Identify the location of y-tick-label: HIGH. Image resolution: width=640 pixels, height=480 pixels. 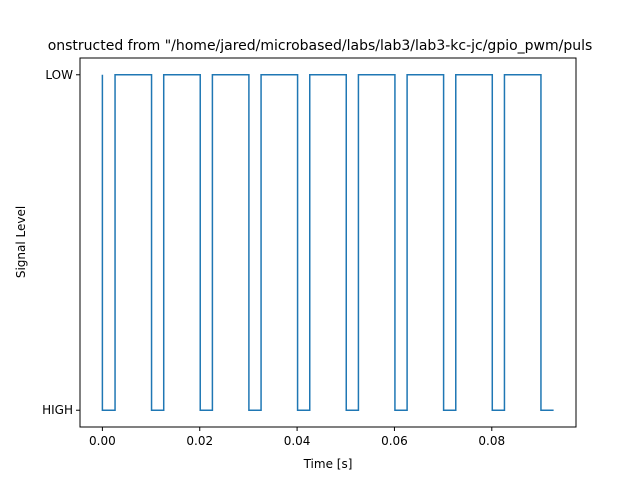
(57, 410).